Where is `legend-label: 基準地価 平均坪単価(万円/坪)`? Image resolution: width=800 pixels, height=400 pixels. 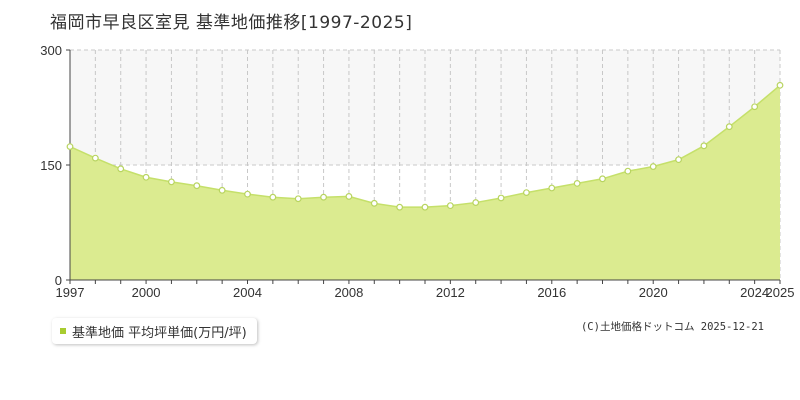 legend-label: 基準地価 平均坪単価(万円/坪) is located at coordinates (159, 333).